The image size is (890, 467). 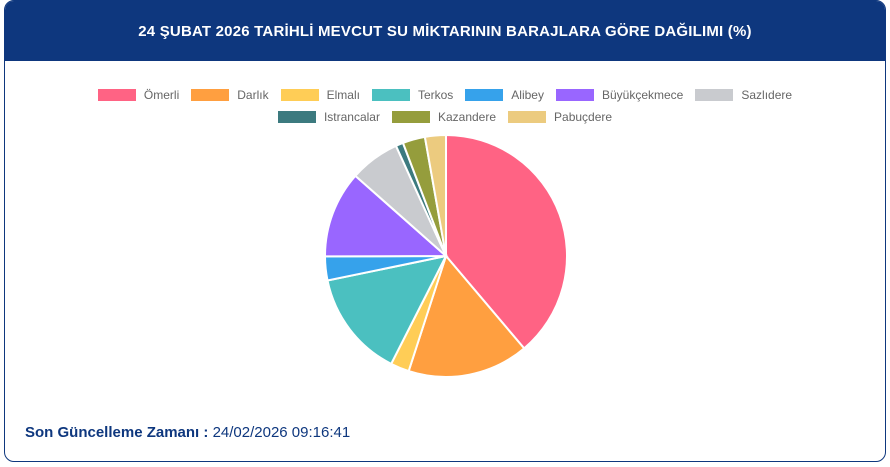 I want to click on legend-item-9: Pabuçdere, so click(x=560, y=117).